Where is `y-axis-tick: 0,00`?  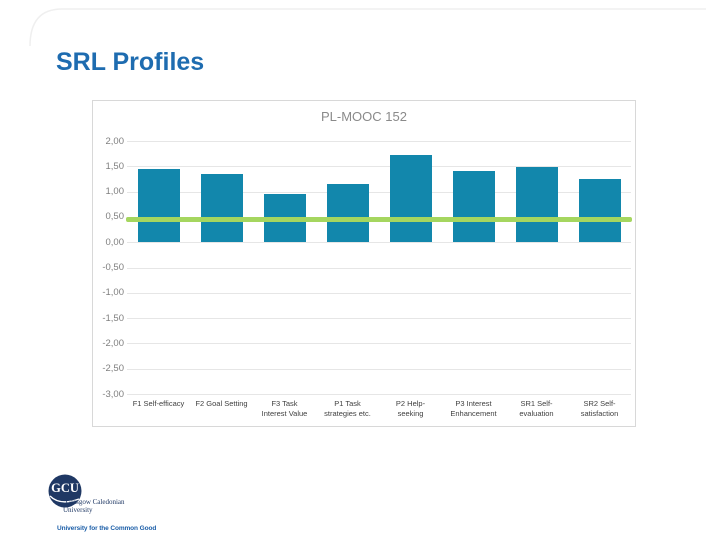 y-axis-tick: 0,00 is located at coordinates (115, 242).